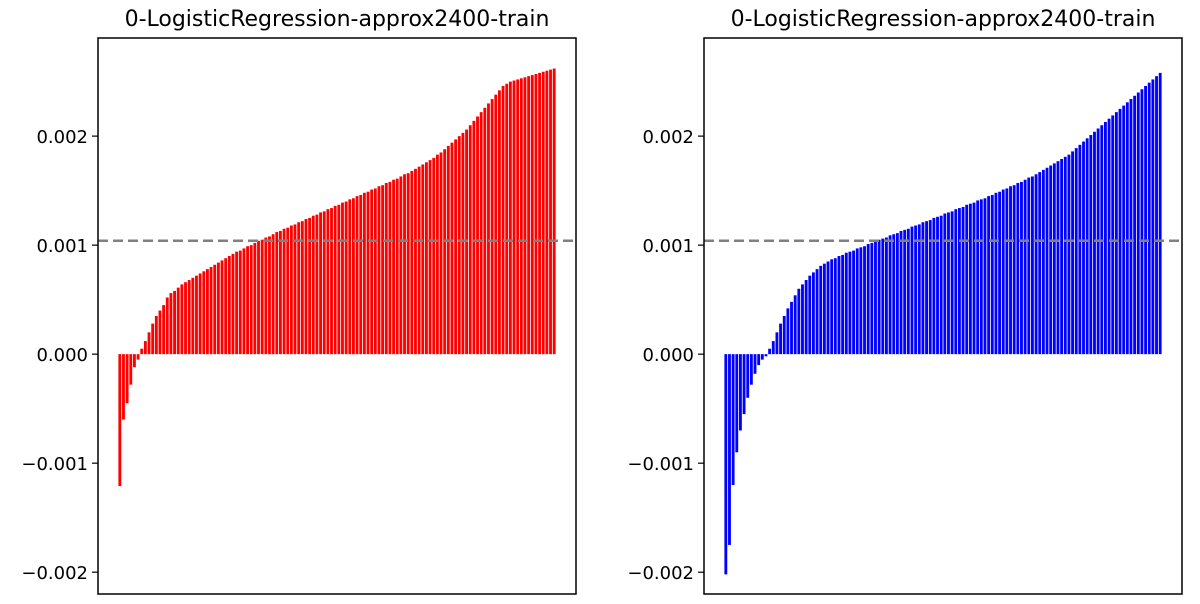  I want to click on y-tick-label: 0.001, so click(62, 246).